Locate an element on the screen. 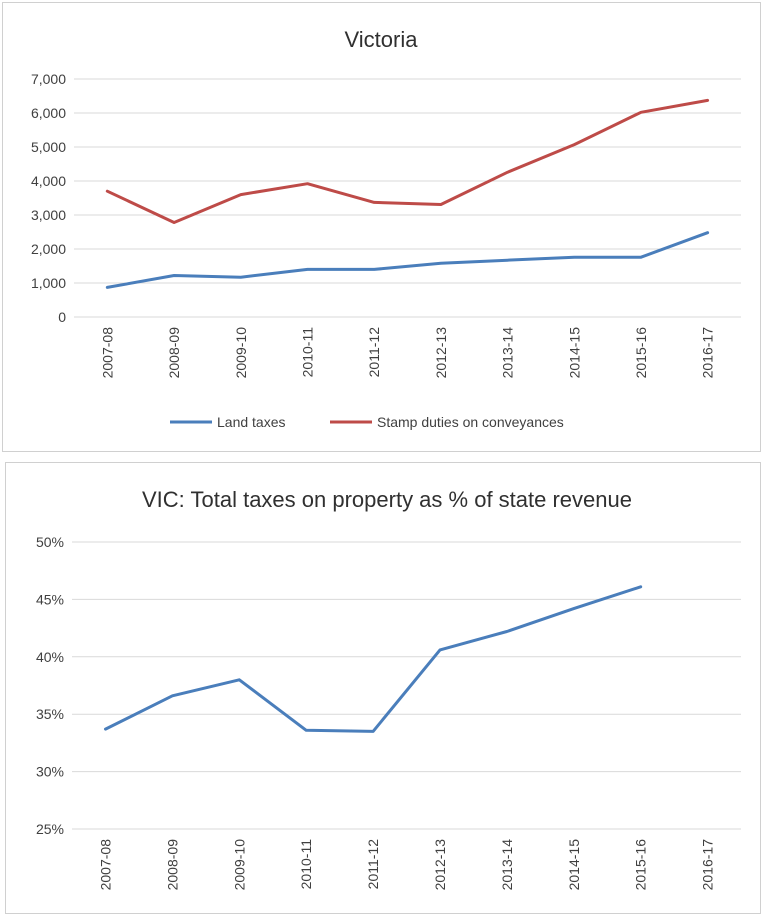 The height and width of the screenshot is (918, 766). y-tick-label: 3,000 is located at coordinates (48, 215).